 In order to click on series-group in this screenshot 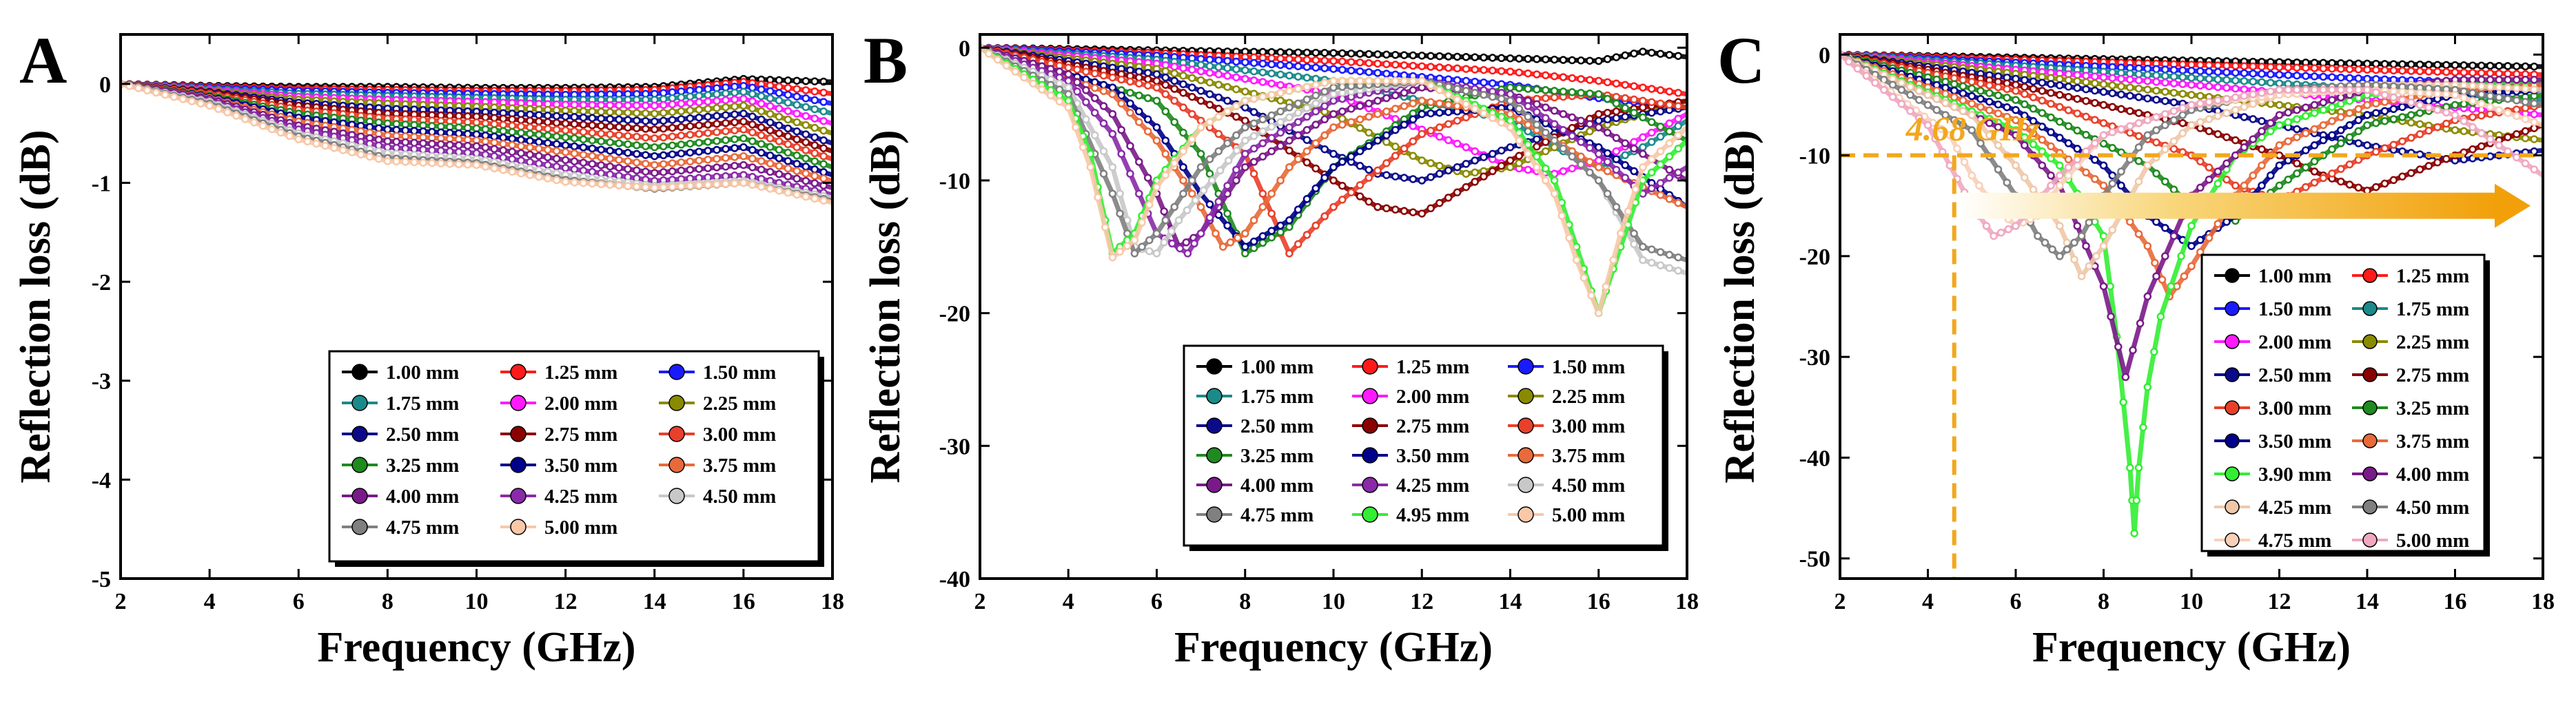, I will do `click(476, 139)`.